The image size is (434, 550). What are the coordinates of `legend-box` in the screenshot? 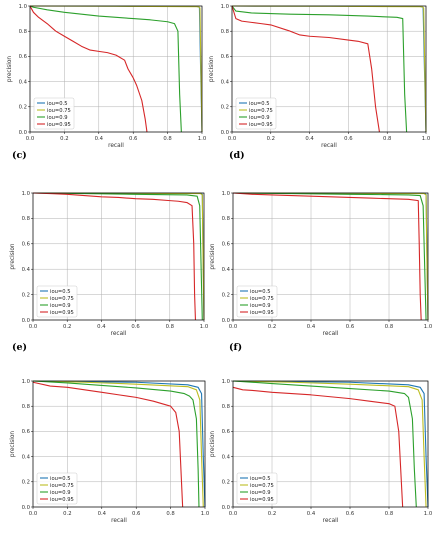 It's located at (257, 488).